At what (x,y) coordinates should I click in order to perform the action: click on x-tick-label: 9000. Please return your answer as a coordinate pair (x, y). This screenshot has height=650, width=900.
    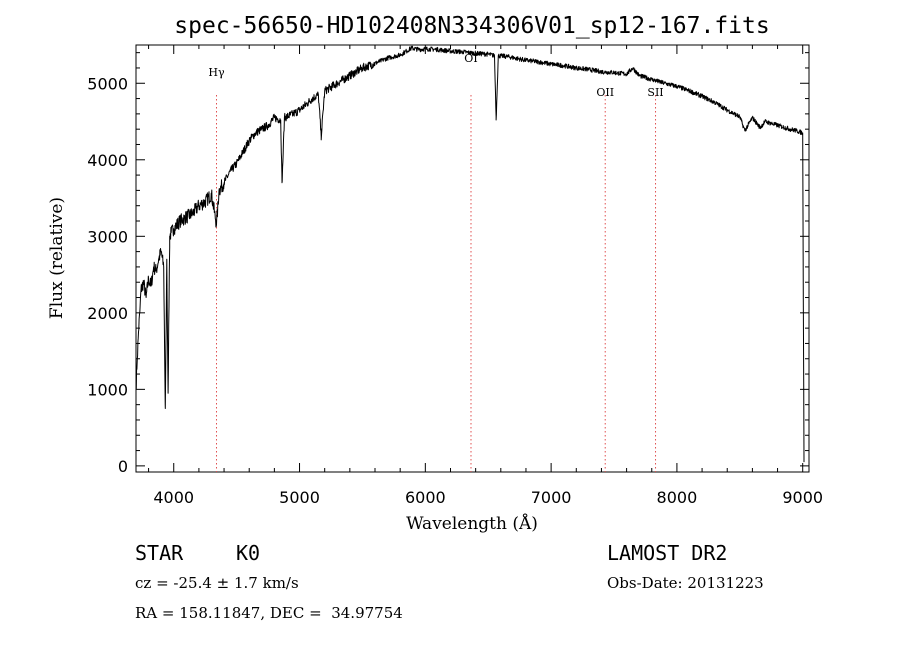
    Looking at the image, I should click on (802, 497).